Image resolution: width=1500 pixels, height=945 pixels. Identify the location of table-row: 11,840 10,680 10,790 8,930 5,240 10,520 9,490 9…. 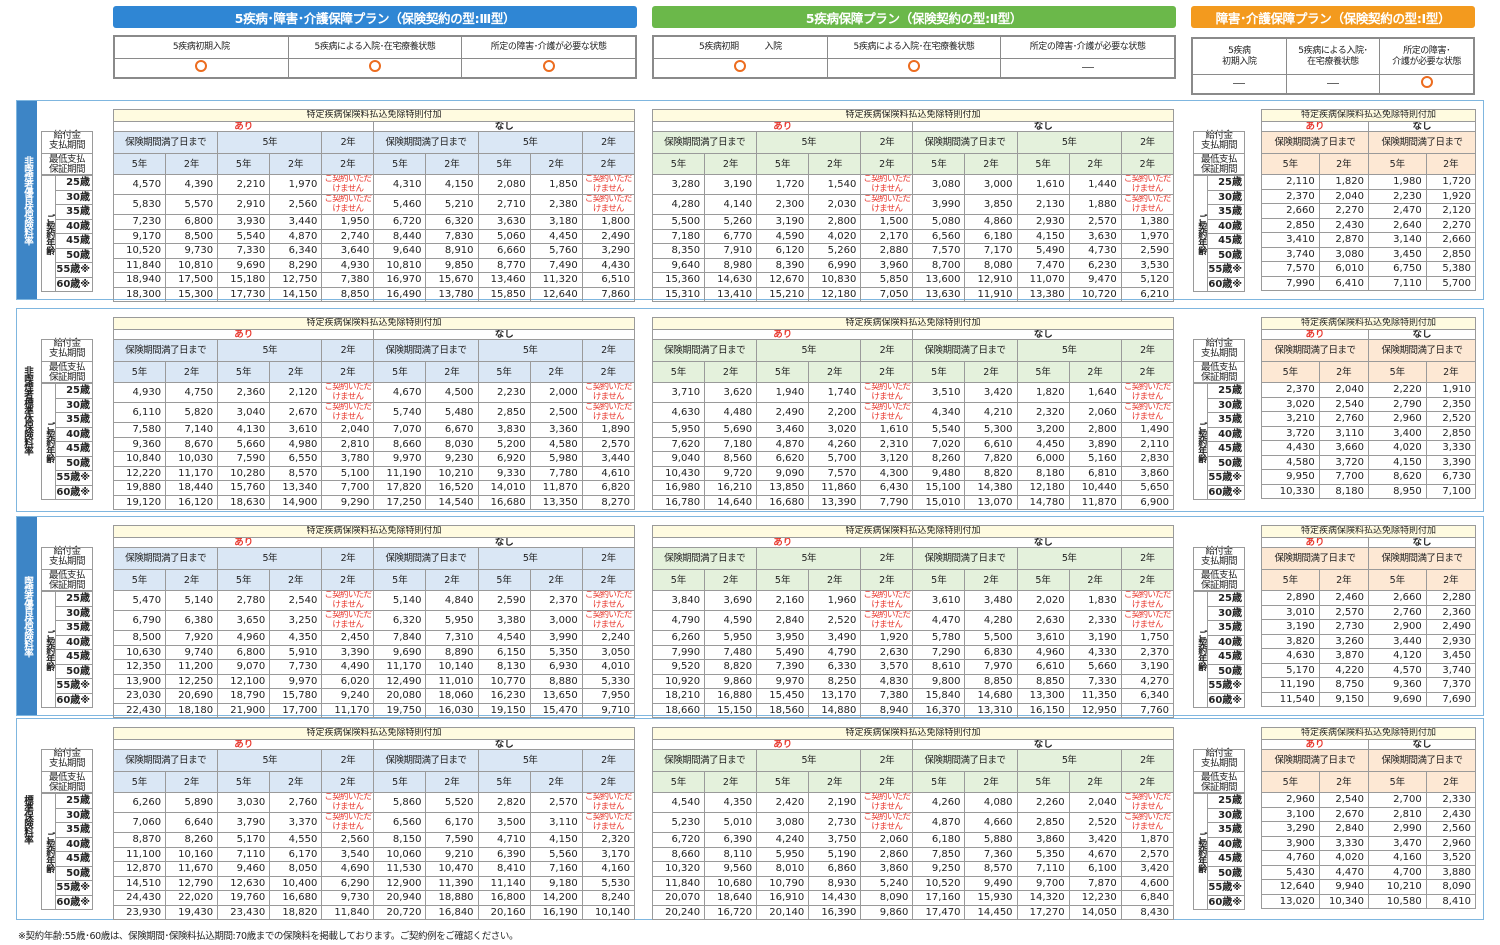
(913, 883).